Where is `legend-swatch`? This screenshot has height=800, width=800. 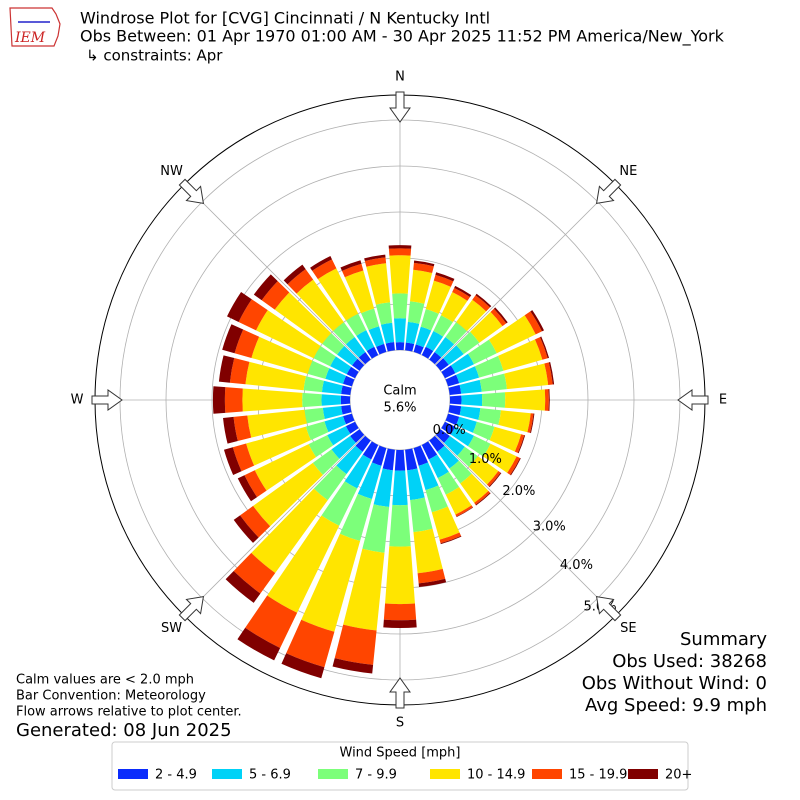
legend-swatch is located at coordinates (643, 774).